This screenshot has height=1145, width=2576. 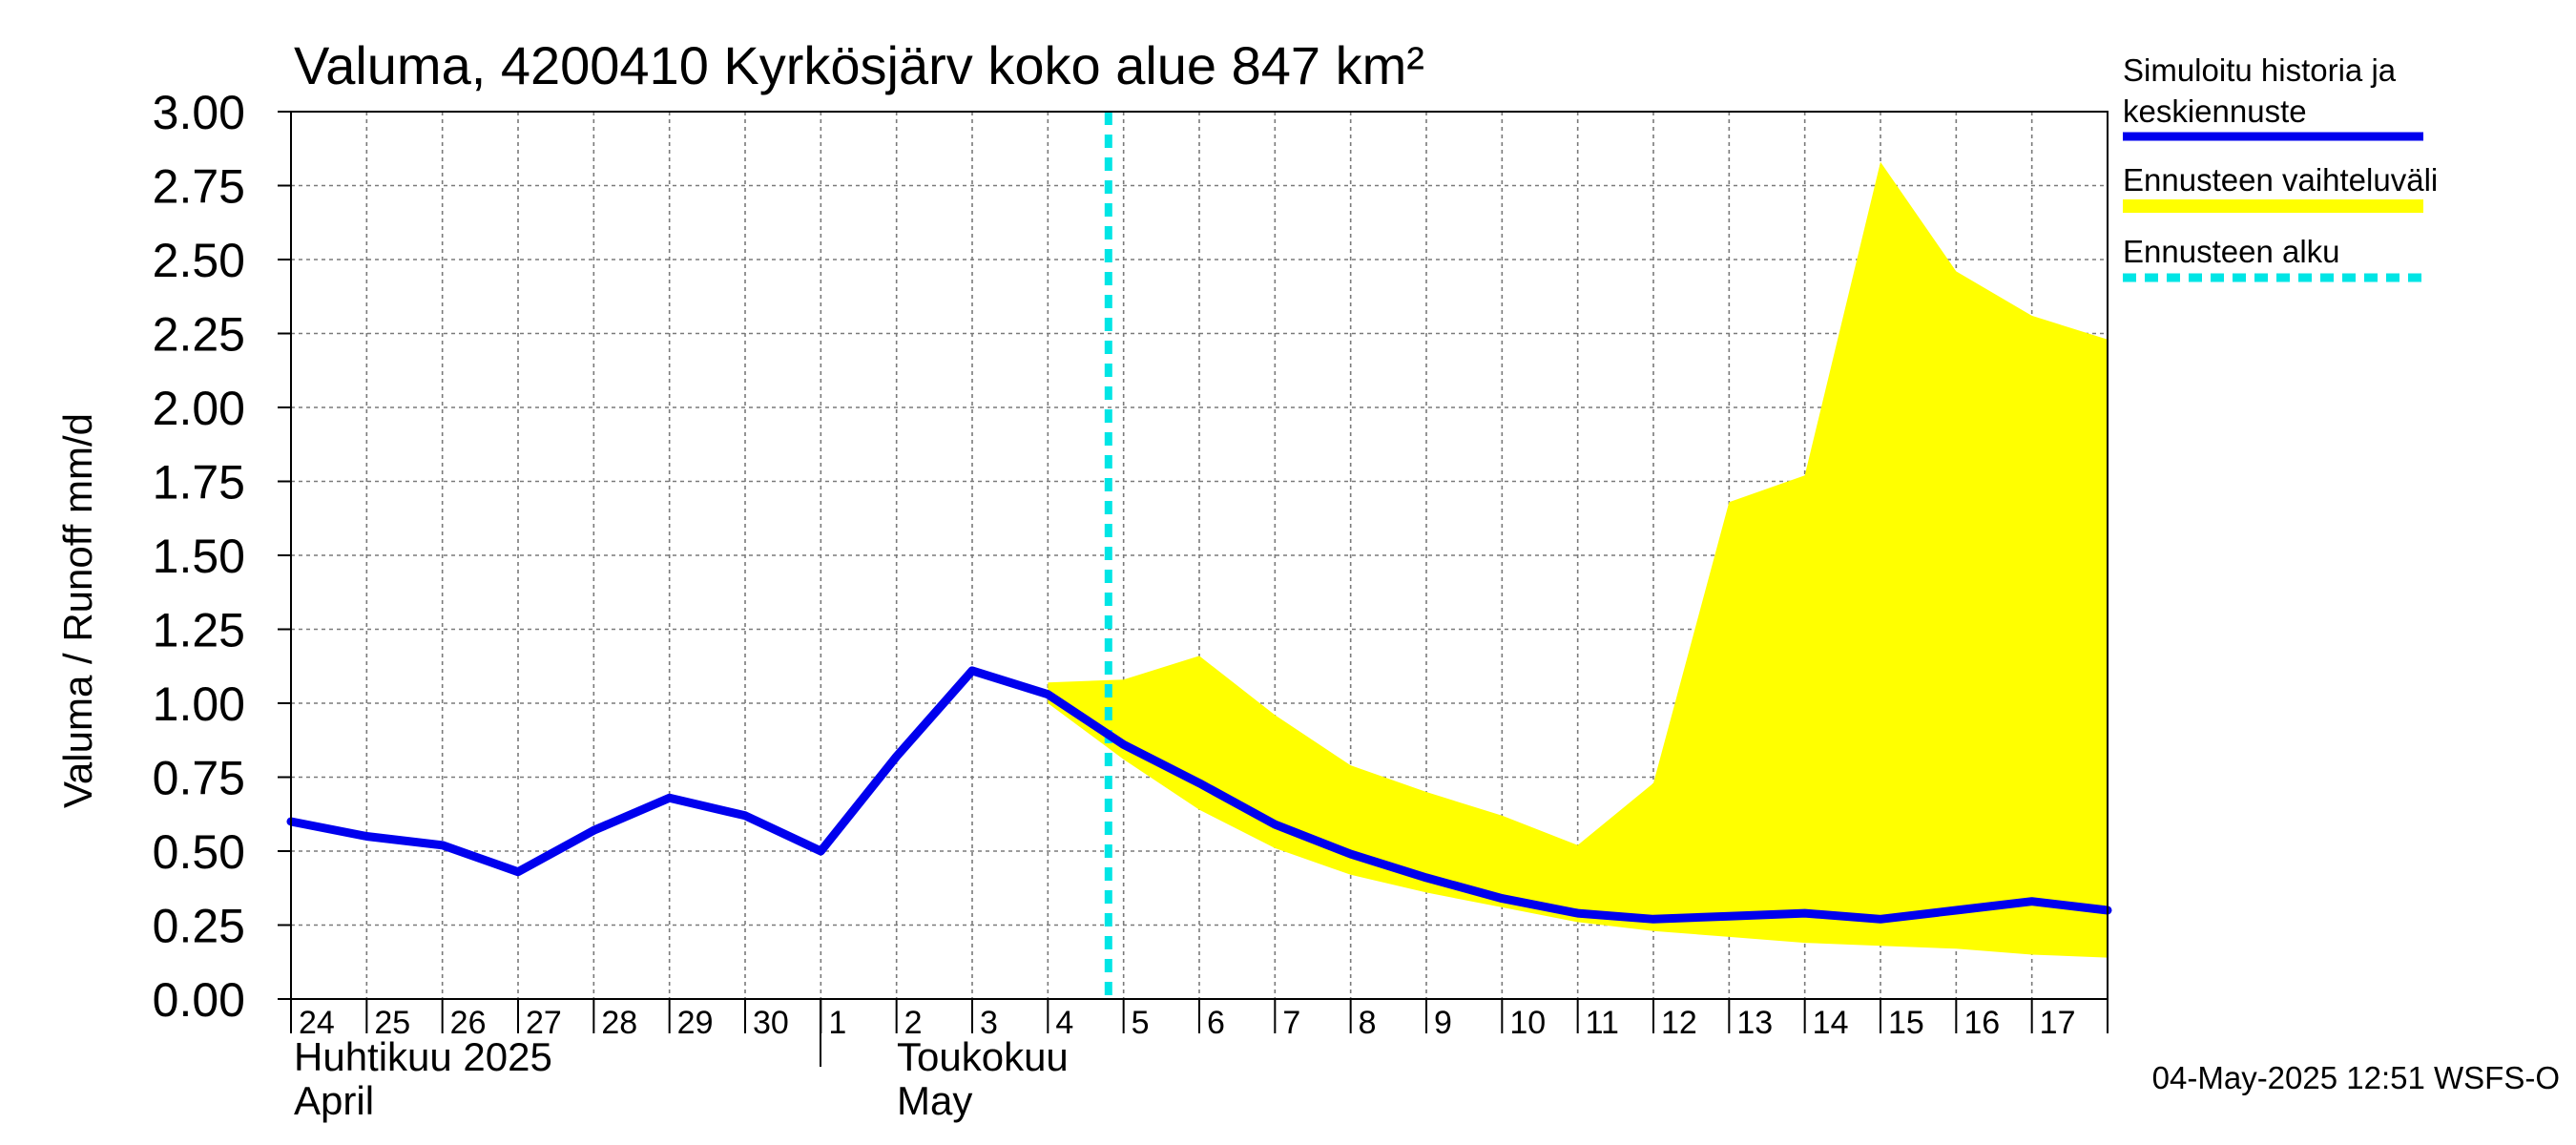 What do you see at coordinates (1199, 1020) in the screenshot?
I see `x-axis-ticks: 24 25 26 27 28 29 30 1 2 3 4 5 6 7 8 9 10 11 12 13 14 15 16 17` at bounding box center [1199, 1020].